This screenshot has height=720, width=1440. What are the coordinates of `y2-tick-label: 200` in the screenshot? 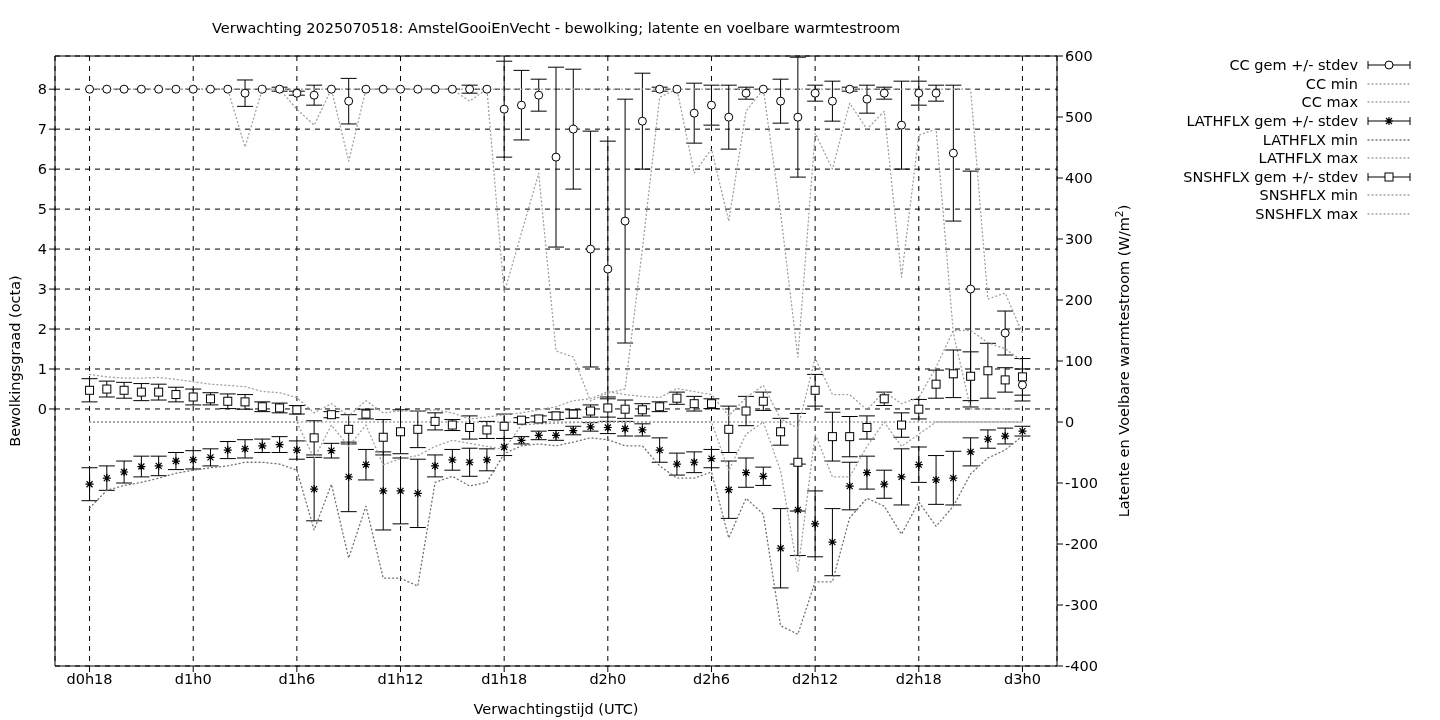 It's located at (1079, 300).